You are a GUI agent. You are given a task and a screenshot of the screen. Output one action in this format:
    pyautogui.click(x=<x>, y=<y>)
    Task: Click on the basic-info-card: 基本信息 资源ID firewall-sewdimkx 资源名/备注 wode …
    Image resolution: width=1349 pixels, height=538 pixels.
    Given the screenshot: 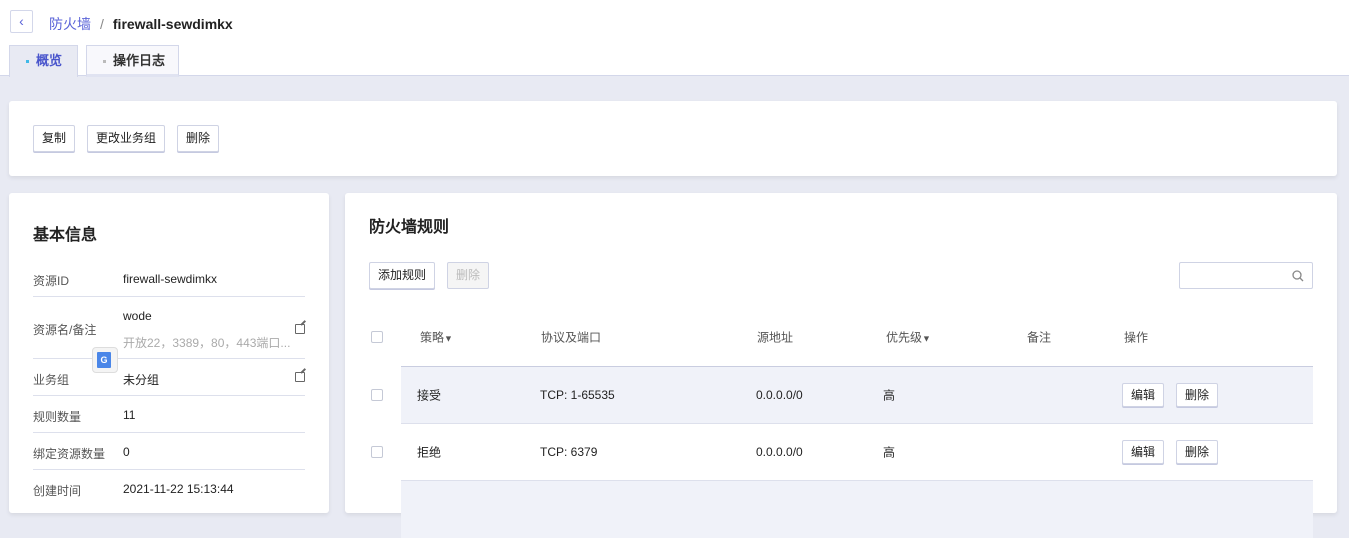 What is the action you would take?
    pyautogui.click(x=169, y=353)
    